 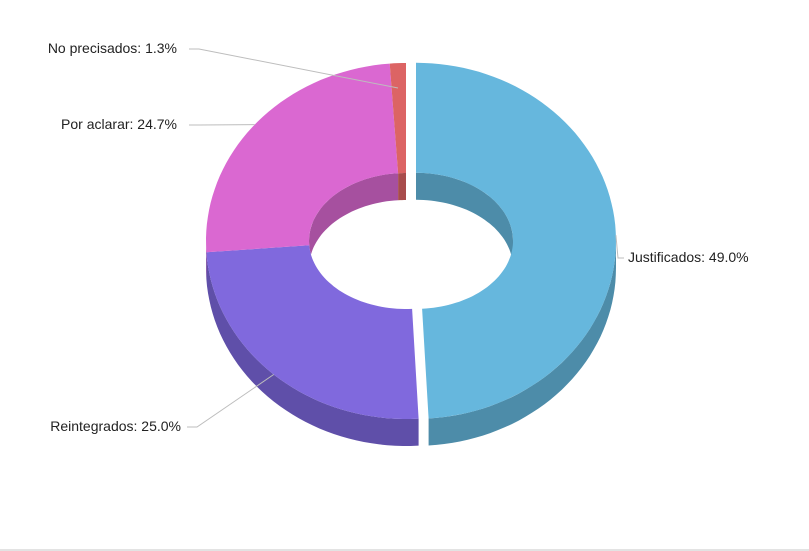 What do you see at coordinates (230, 401) in the screenshot?
I see `leader-line-reintegrados` at bounding box center [230, 401].